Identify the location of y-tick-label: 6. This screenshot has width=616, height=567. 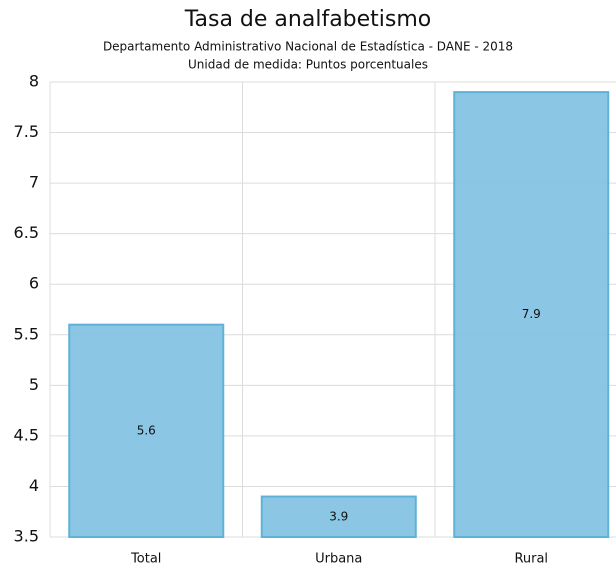
(34, 283).